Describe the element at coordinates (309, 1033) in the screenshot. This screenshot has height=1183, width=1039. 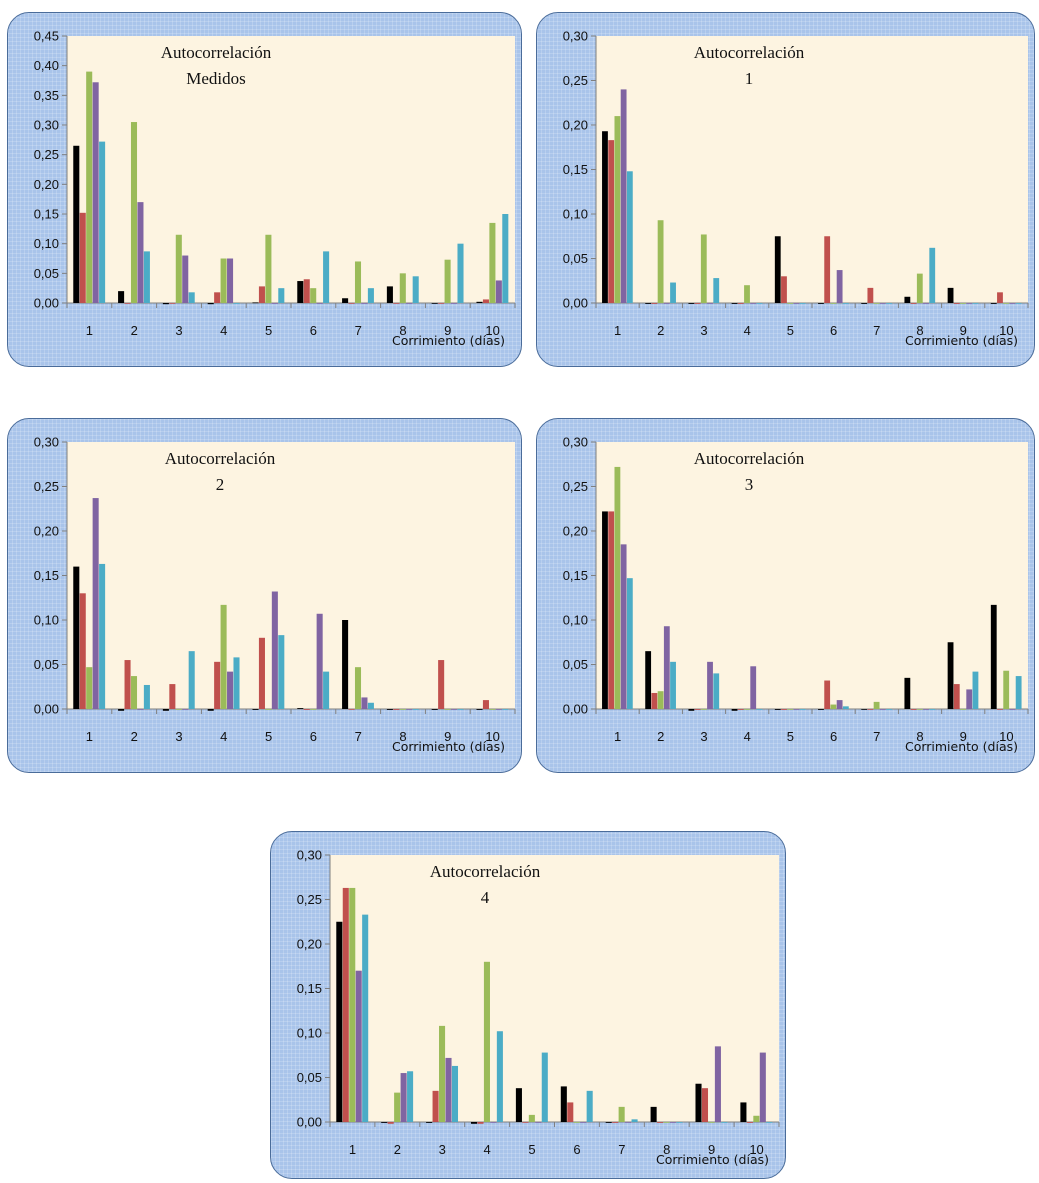
I see `y-tick-label: 0,10` at that location.